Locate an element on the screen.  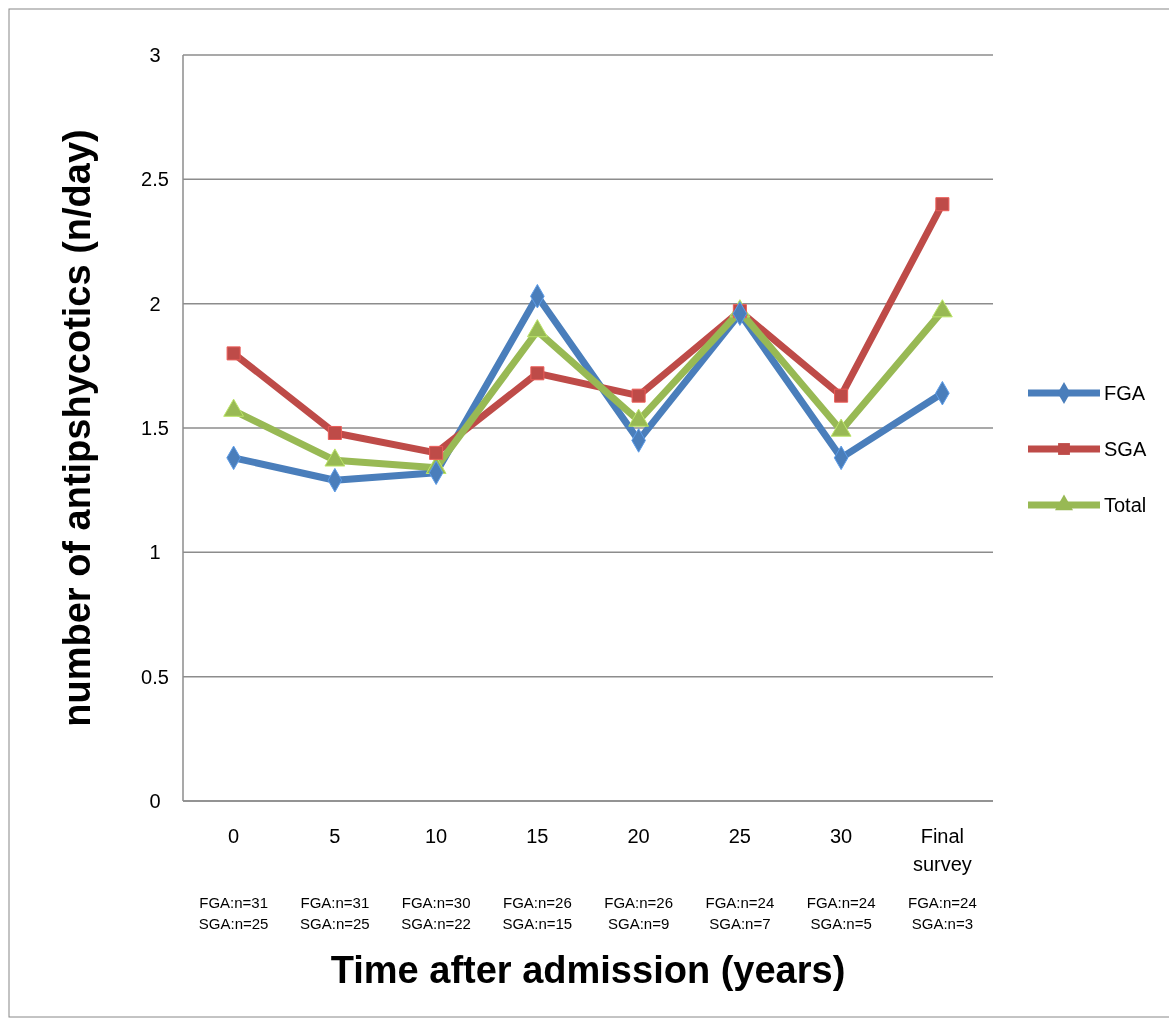
legend-label: SGA is located at coordinates (1125, 449).